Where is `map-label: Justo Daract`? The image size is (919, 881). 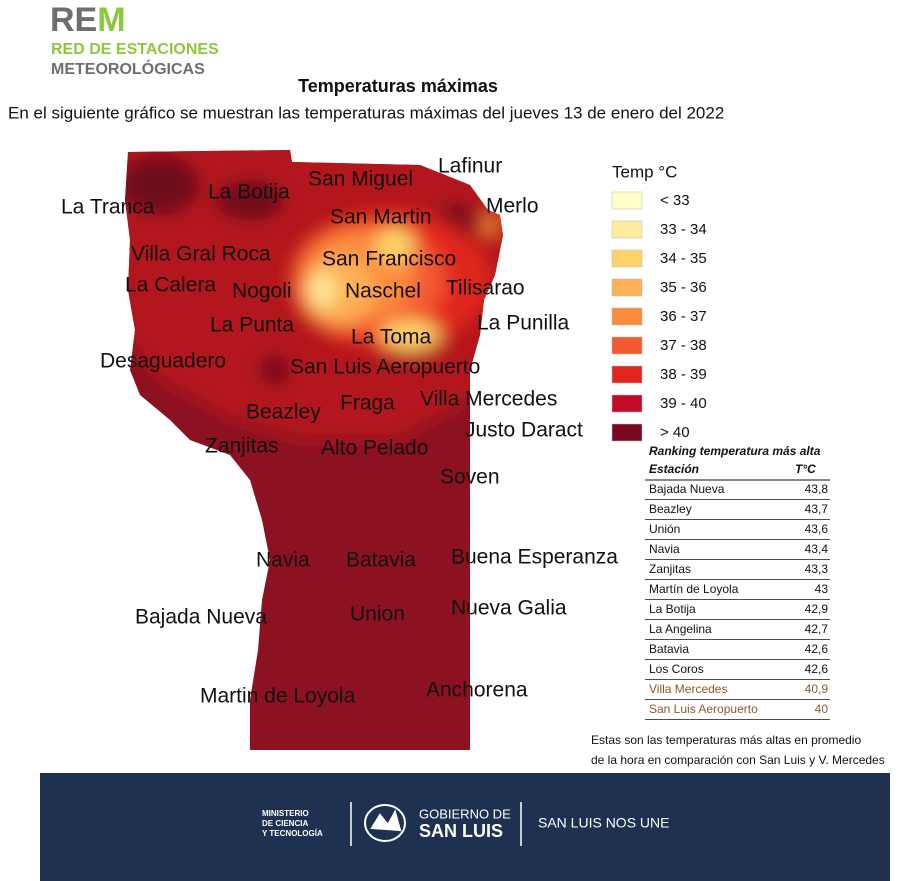
map-label: Justo Daract is located at coordinates (524, 430).